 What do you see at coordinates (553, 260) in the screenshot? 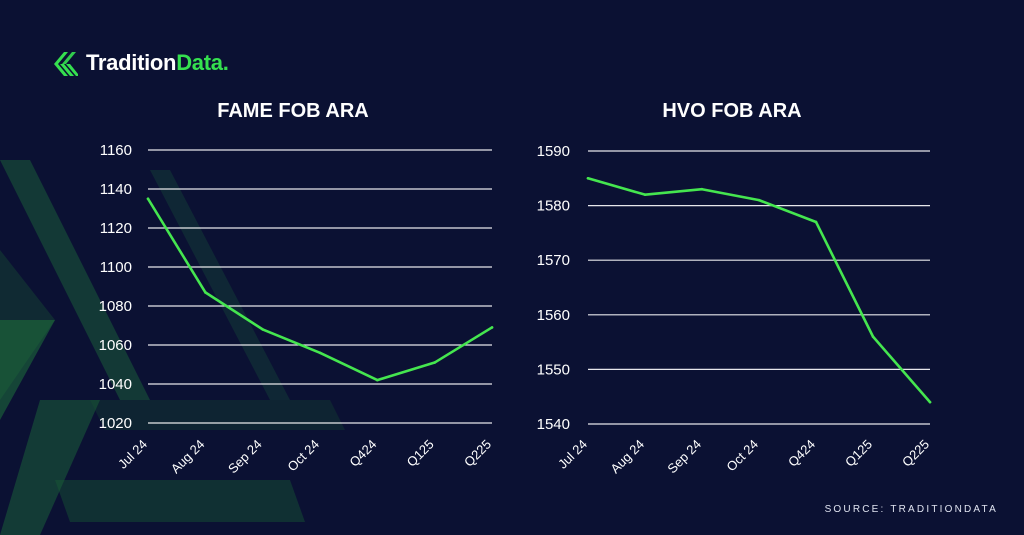
I see `y-tick-label: 1570` at bounding box center [553, 260].